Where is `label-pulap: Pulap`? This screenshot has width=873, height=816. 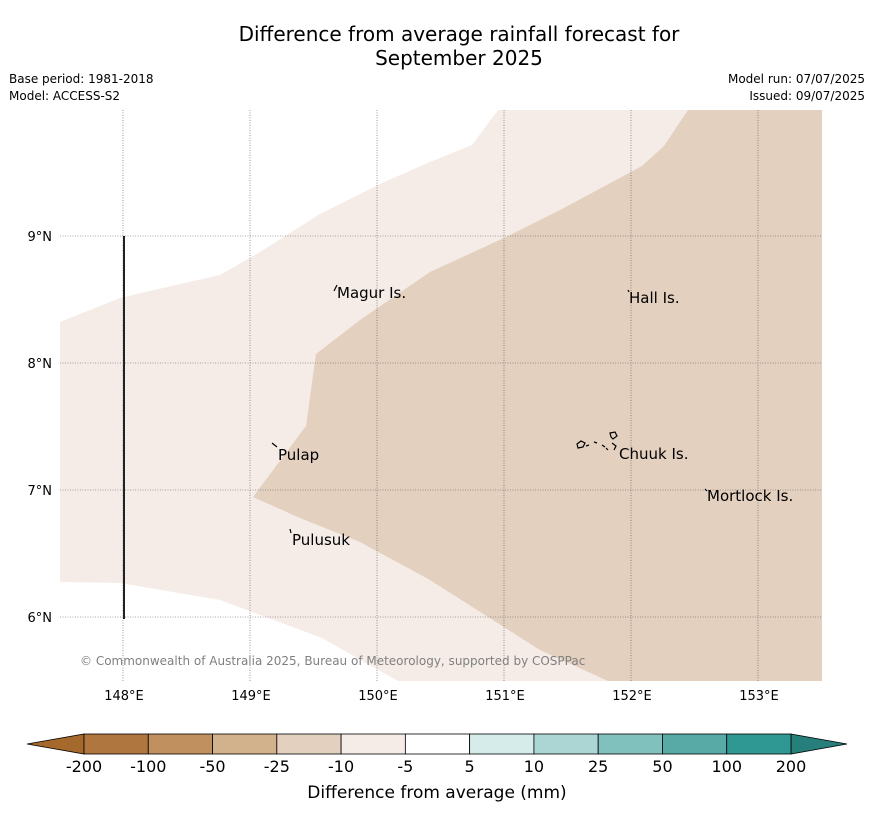 label-pulap: Pulap is located at coordinates (298, 455).